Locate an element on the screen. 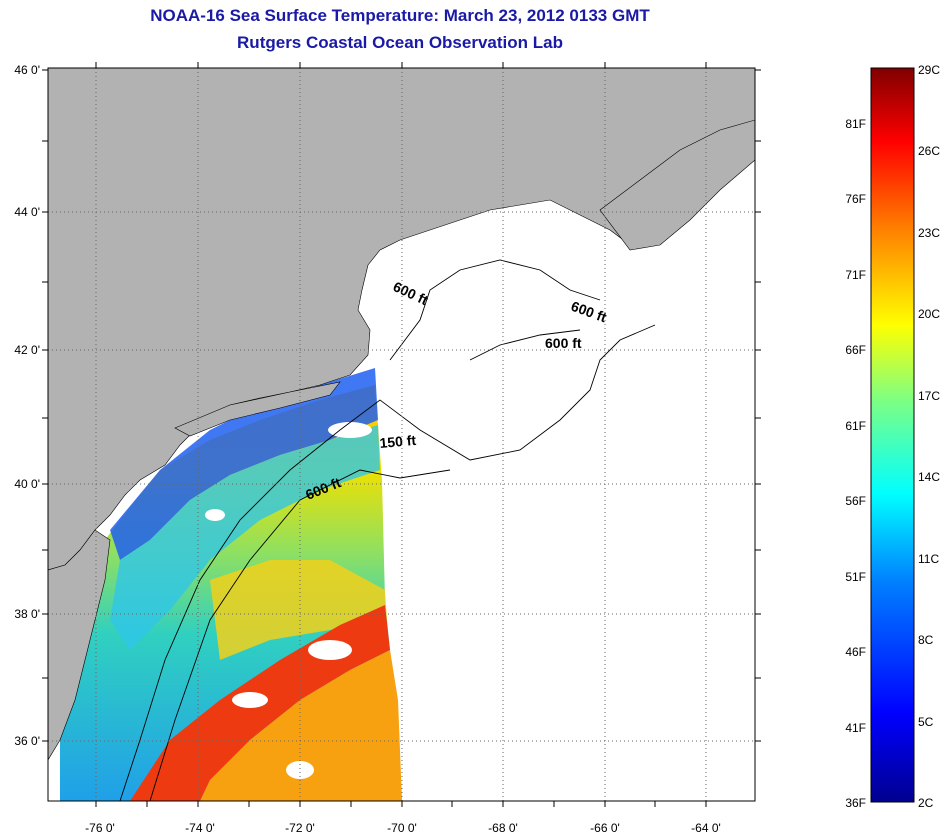 Image resolution: width=944 pixels, height=840 pixels. lat-label: 40 0' is located at coordinates (27, 484).